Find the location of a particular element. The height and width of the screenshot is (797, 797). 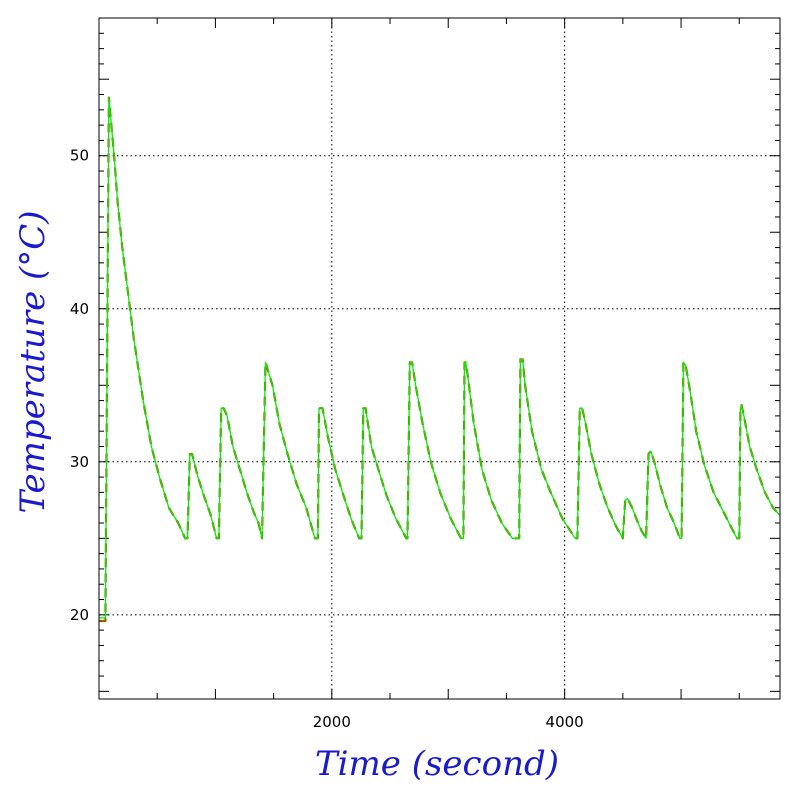

x-axis-title: Time (second) is located at coordinates (437, 764).